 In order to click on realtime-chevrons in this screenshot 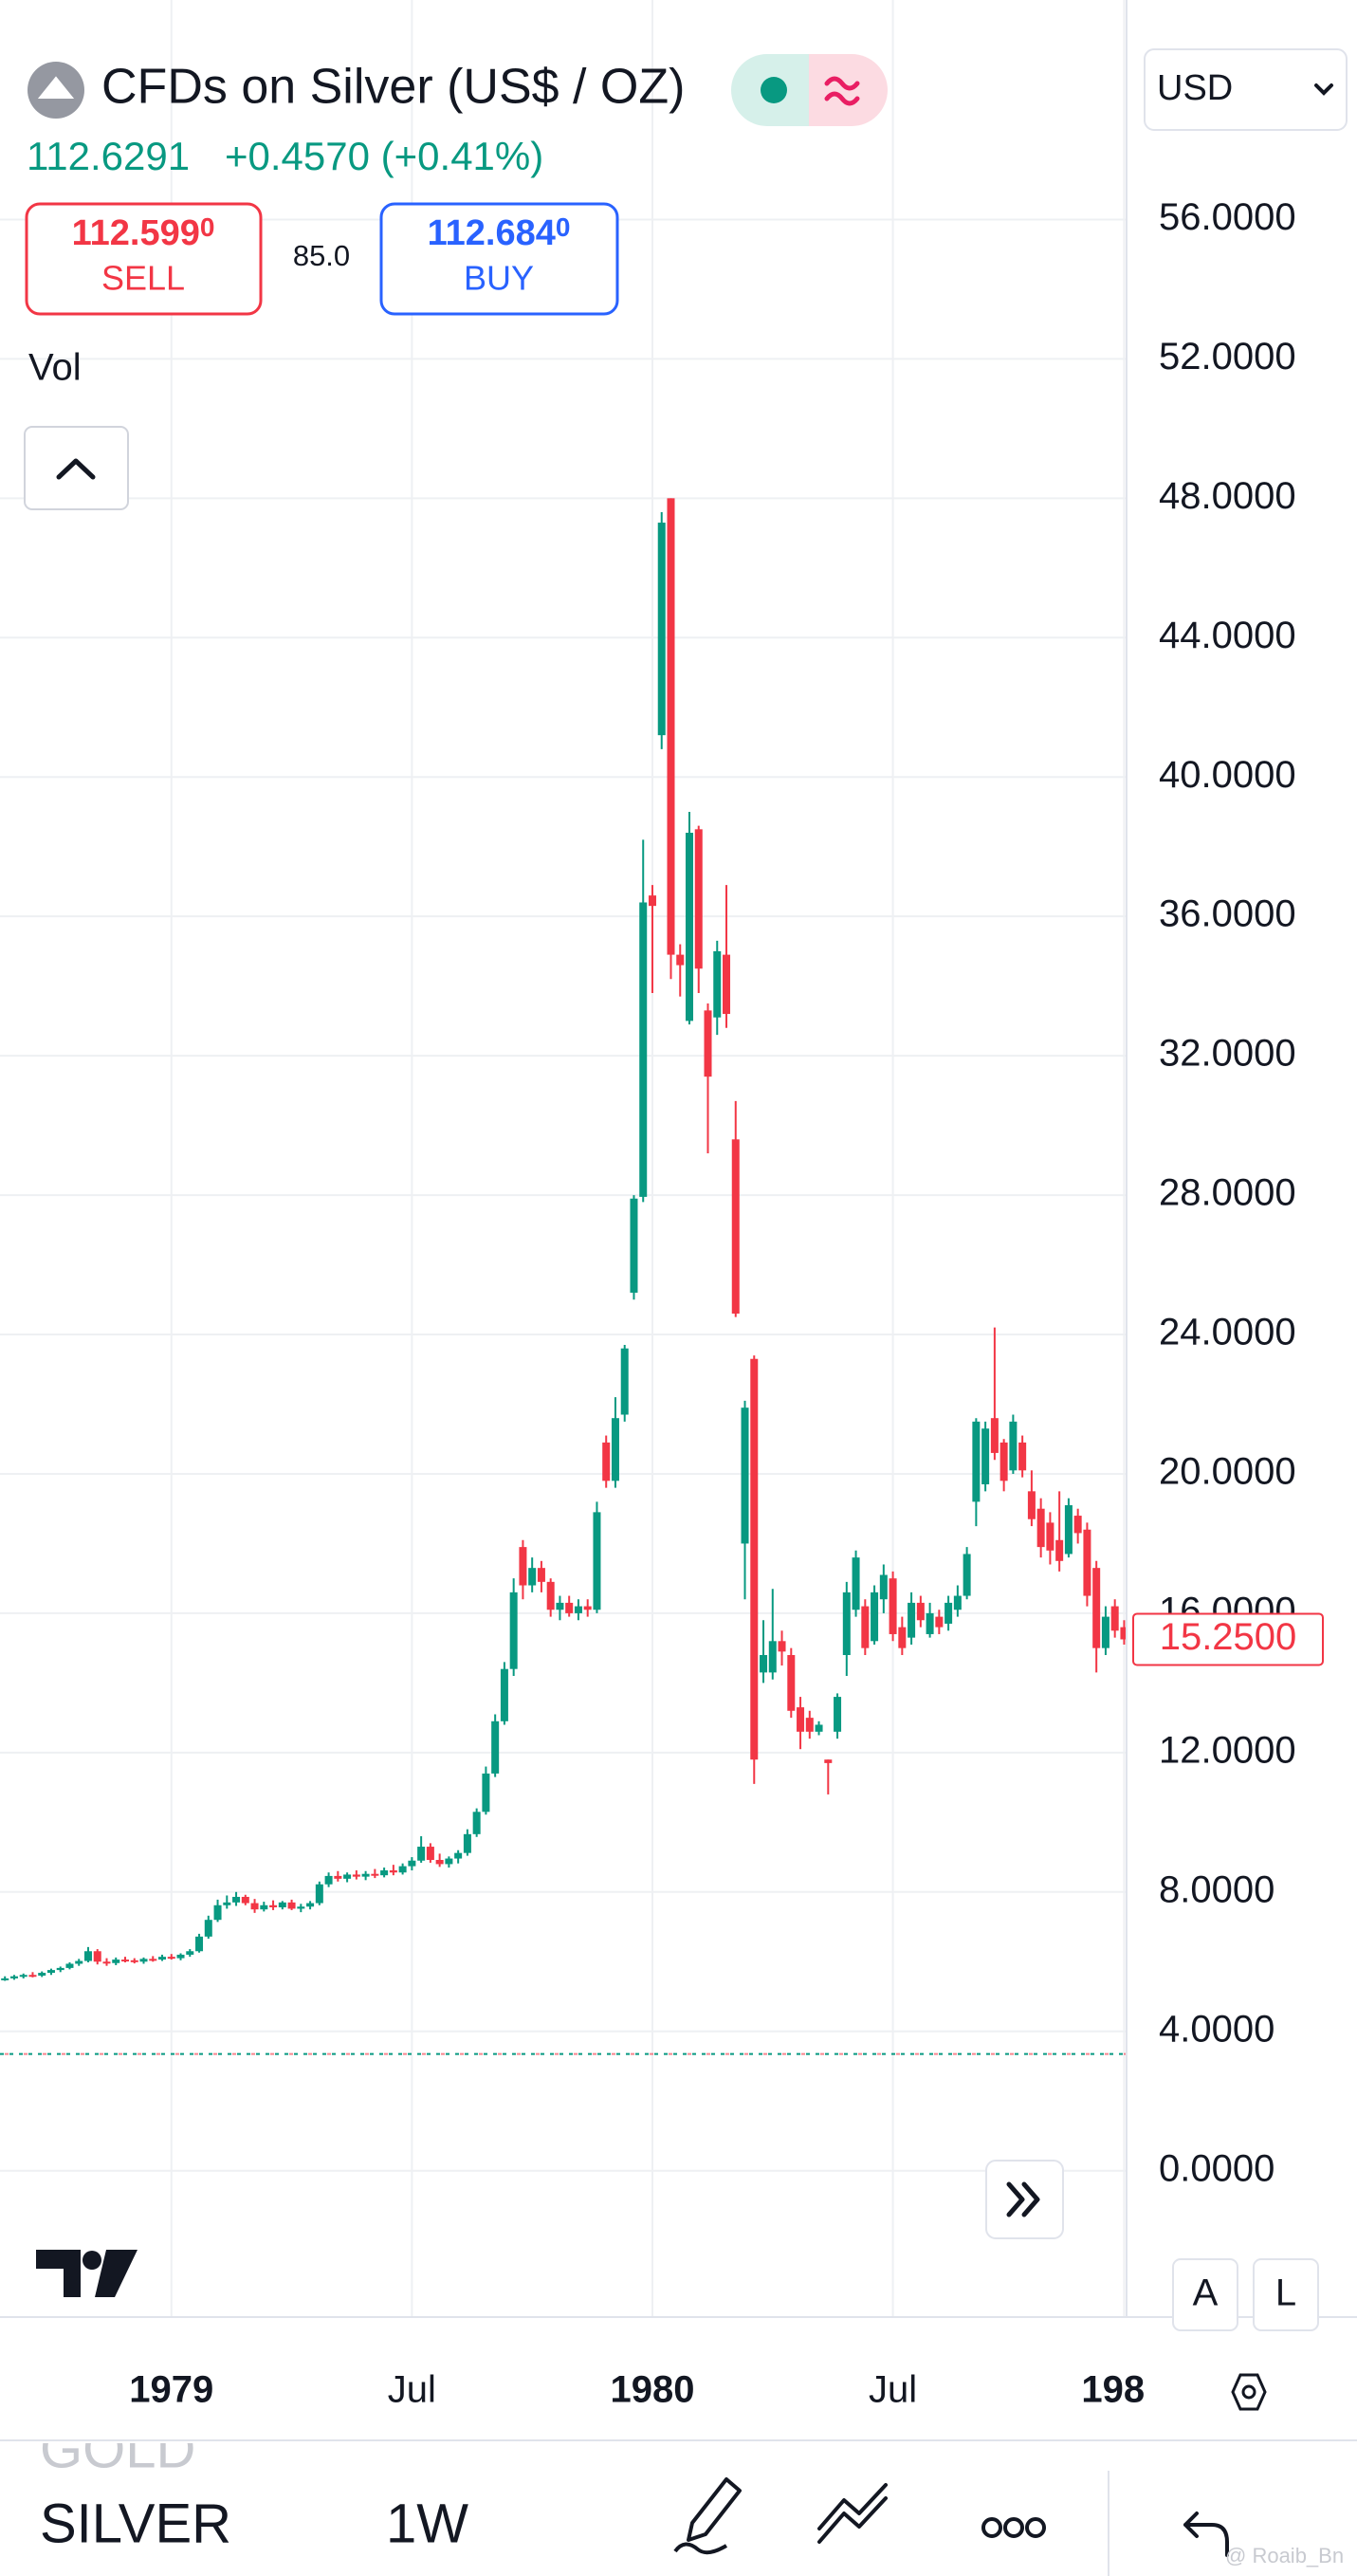, I will do `click(1023, 2199)`.